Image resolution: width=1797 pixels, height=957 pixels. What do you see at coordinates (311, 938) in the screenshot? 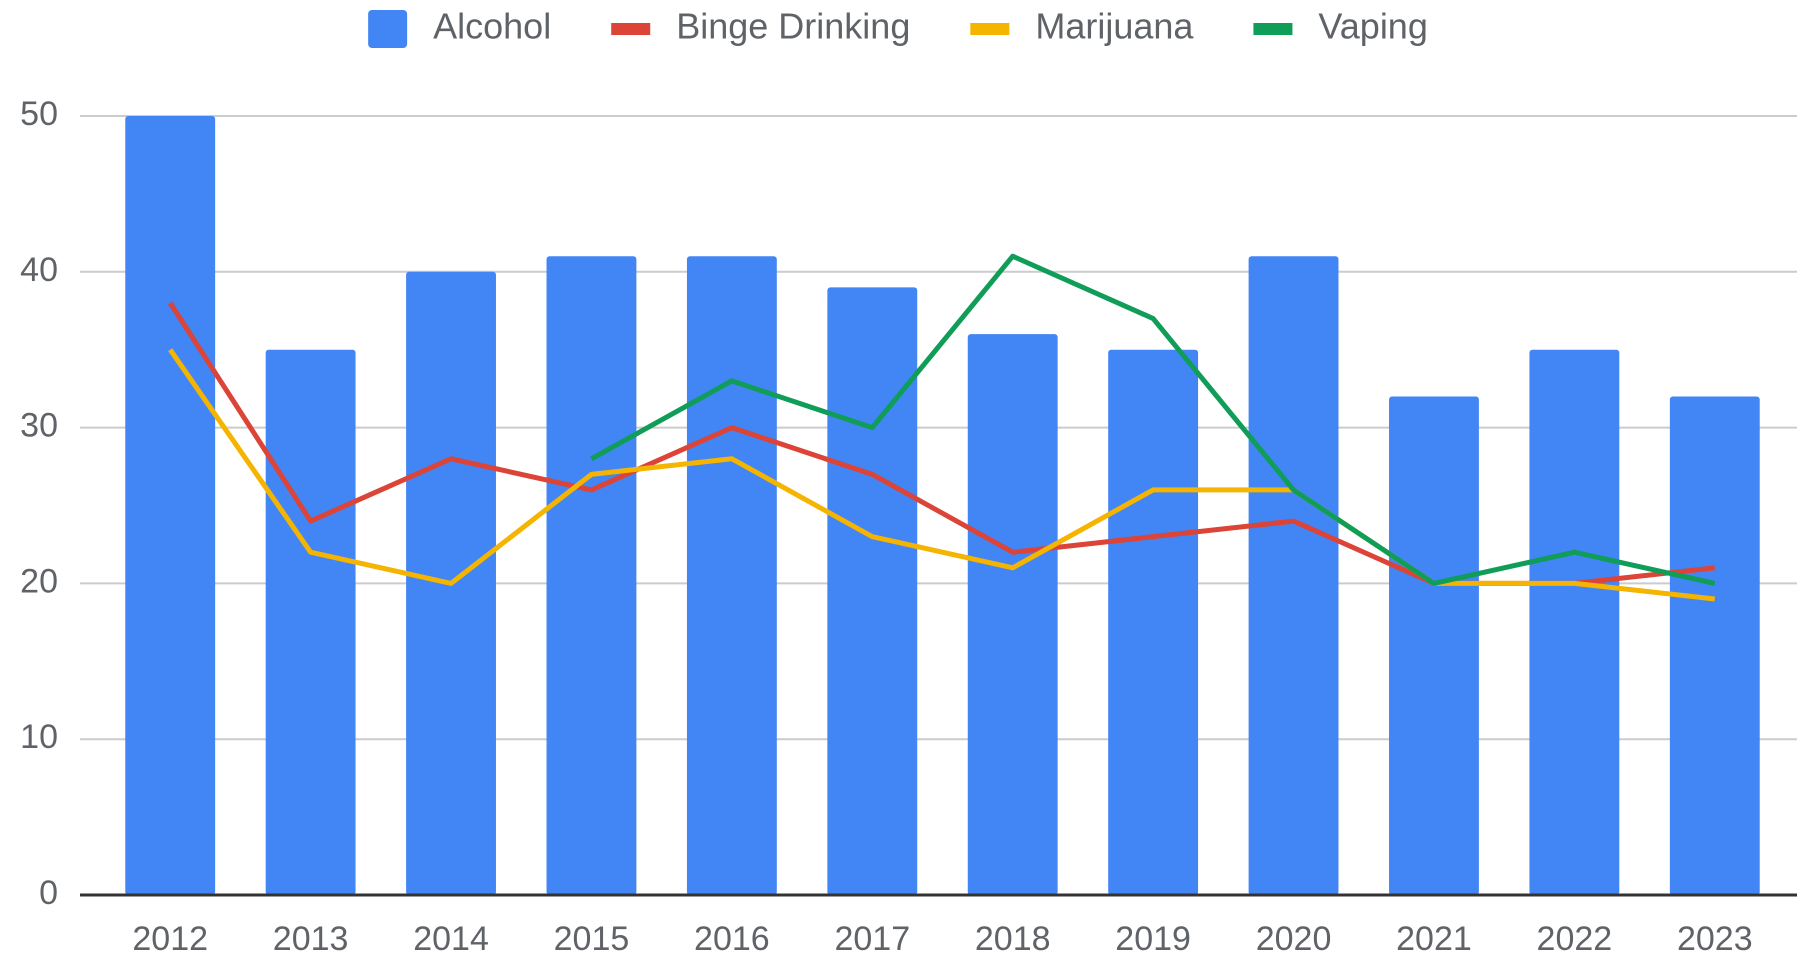
I see `x-tick-label: 2013` at bounding box center [311, 938].